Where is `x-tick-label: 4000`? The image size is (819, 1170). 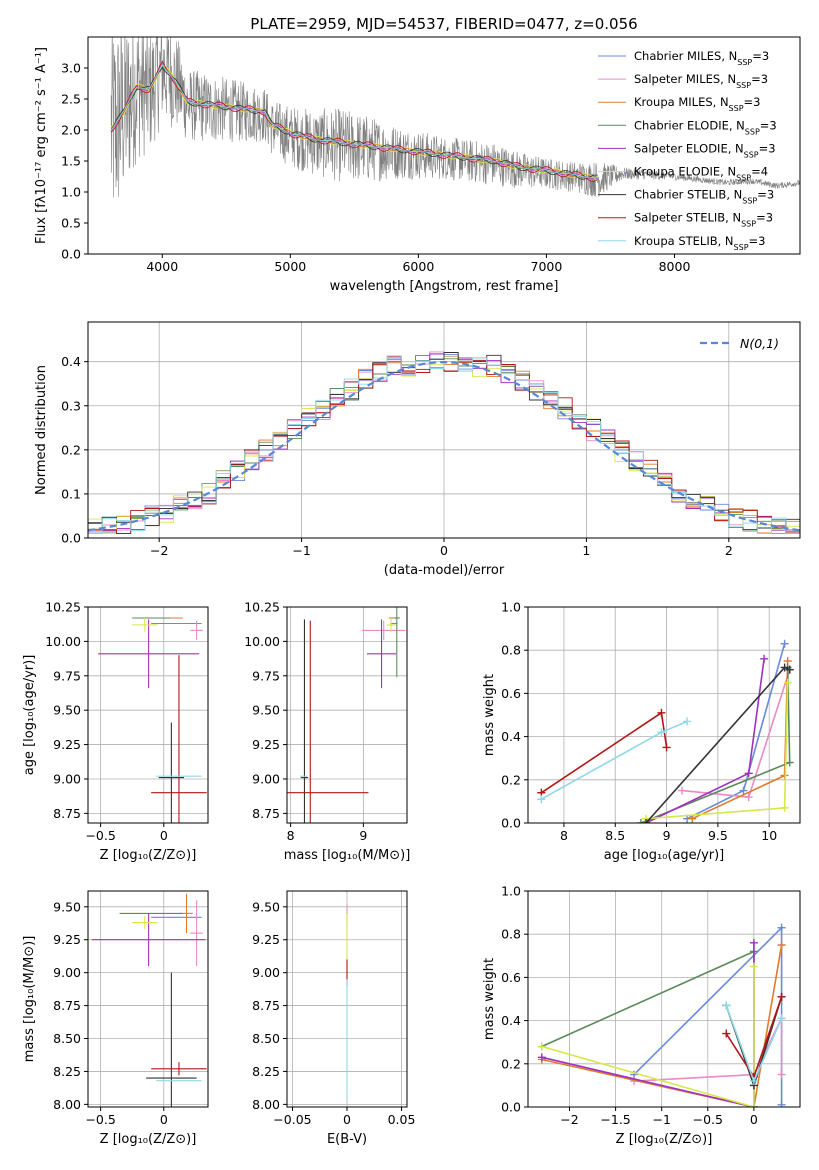
x-tick-label: 4000 is located at coordinates (162, 266).